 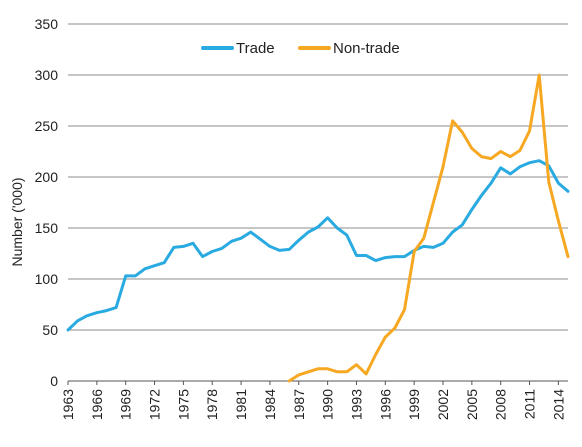 I want to click on x-tick-label: 2014, so click(x=558, y=404).